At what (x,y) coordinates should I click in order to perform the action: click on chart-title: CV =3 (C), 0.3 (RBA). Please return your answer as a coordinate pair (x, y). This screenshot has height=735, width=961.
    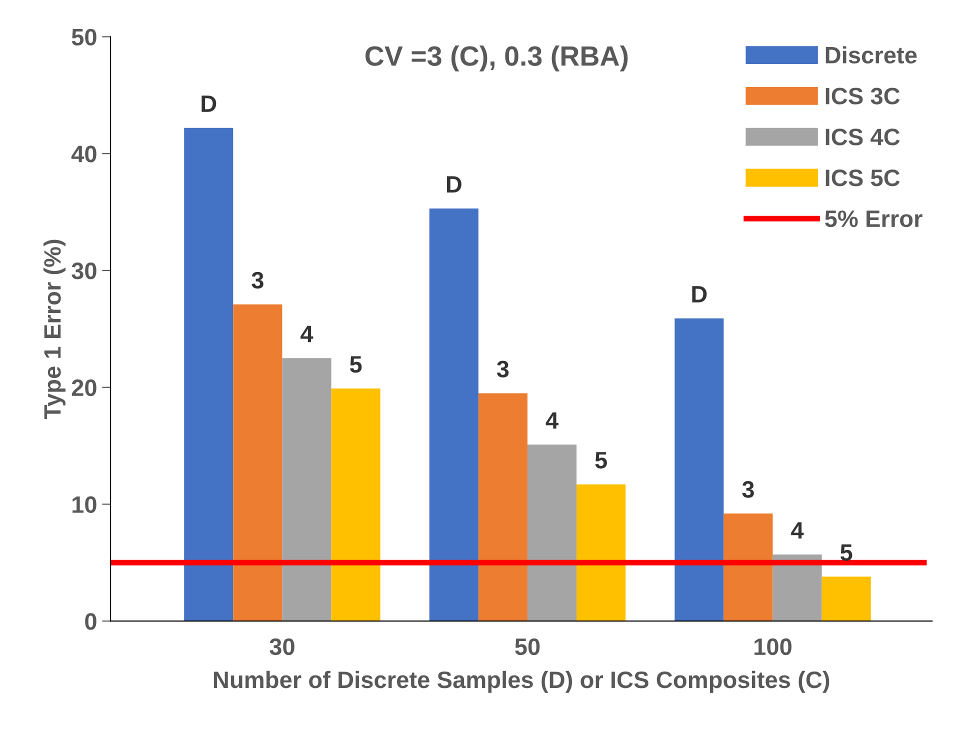
    Looking at the image, I should click on (496, 59).